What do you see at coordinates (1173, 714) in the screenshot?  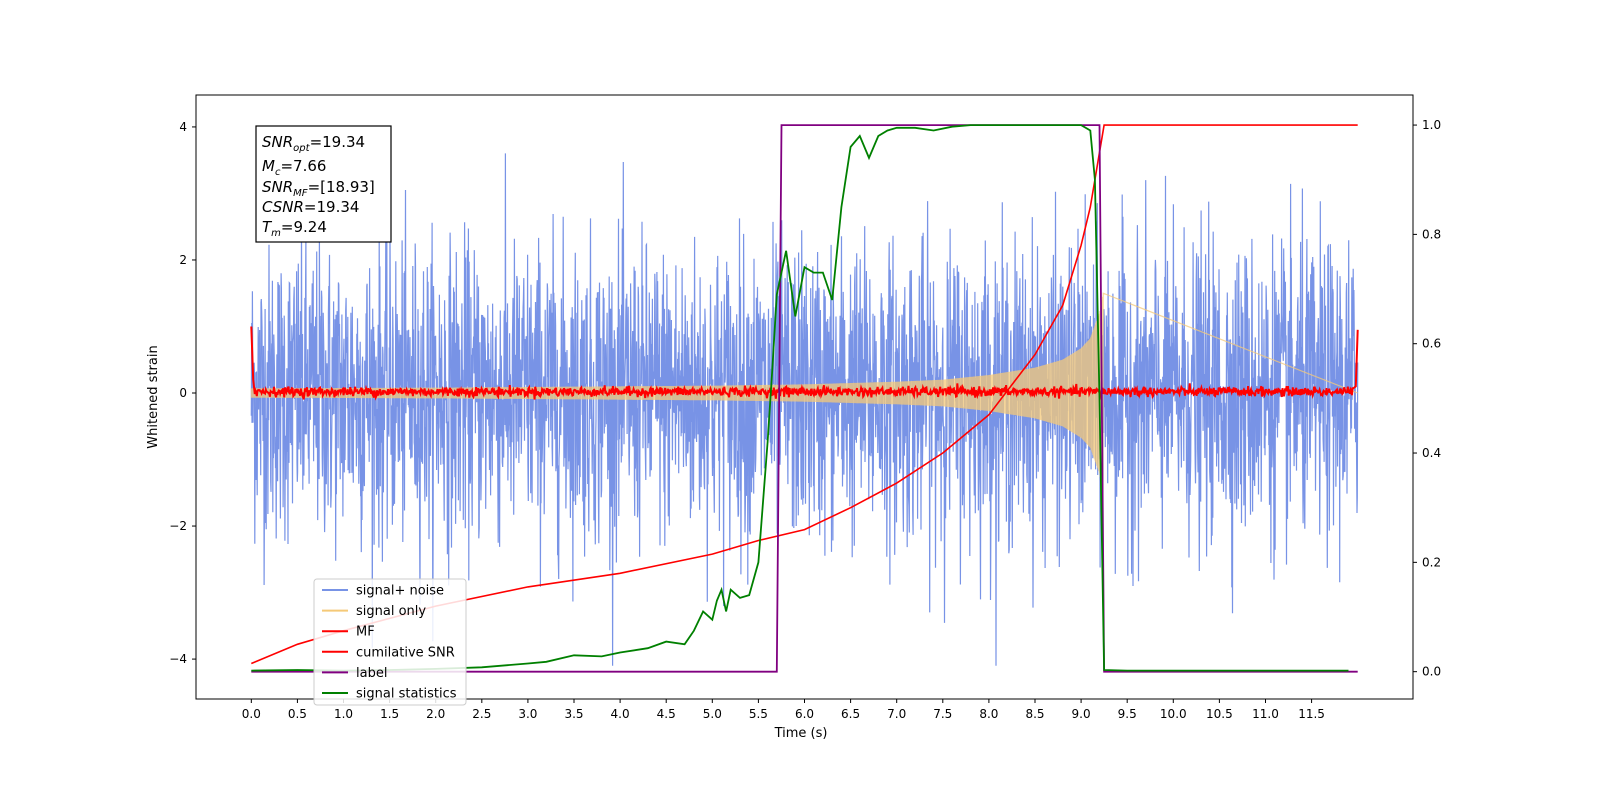 I see `x-tick-label: 10.0` at bounding box center [1173, 714].